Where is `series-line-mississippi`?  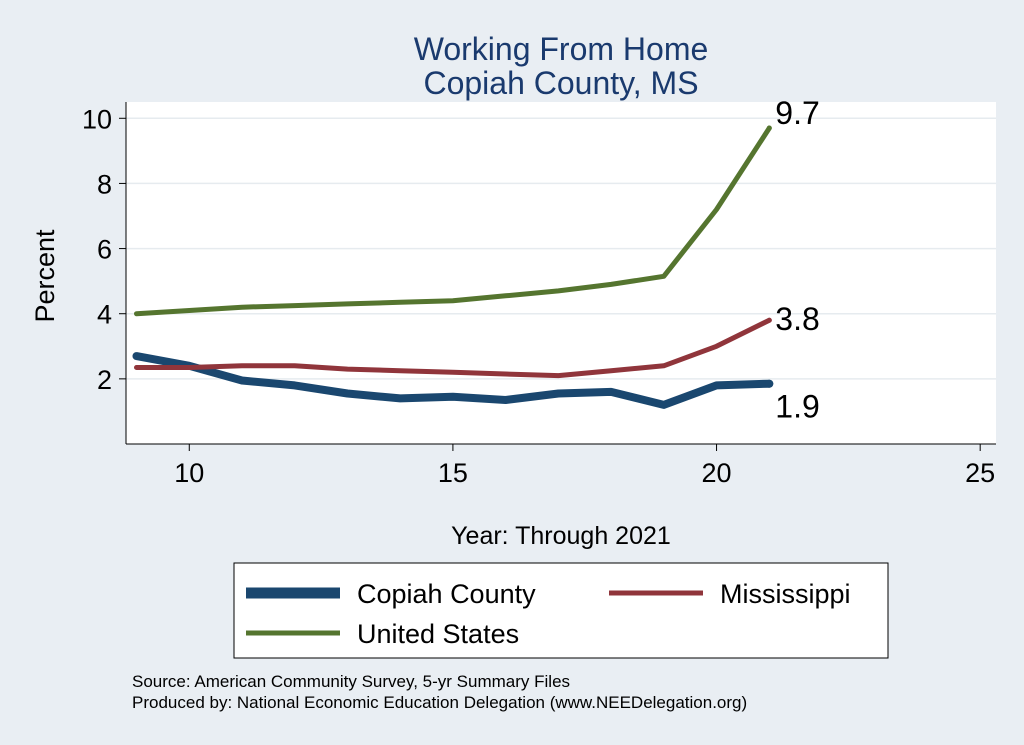
series-line-mississippi is located at coordinates (453, 348).